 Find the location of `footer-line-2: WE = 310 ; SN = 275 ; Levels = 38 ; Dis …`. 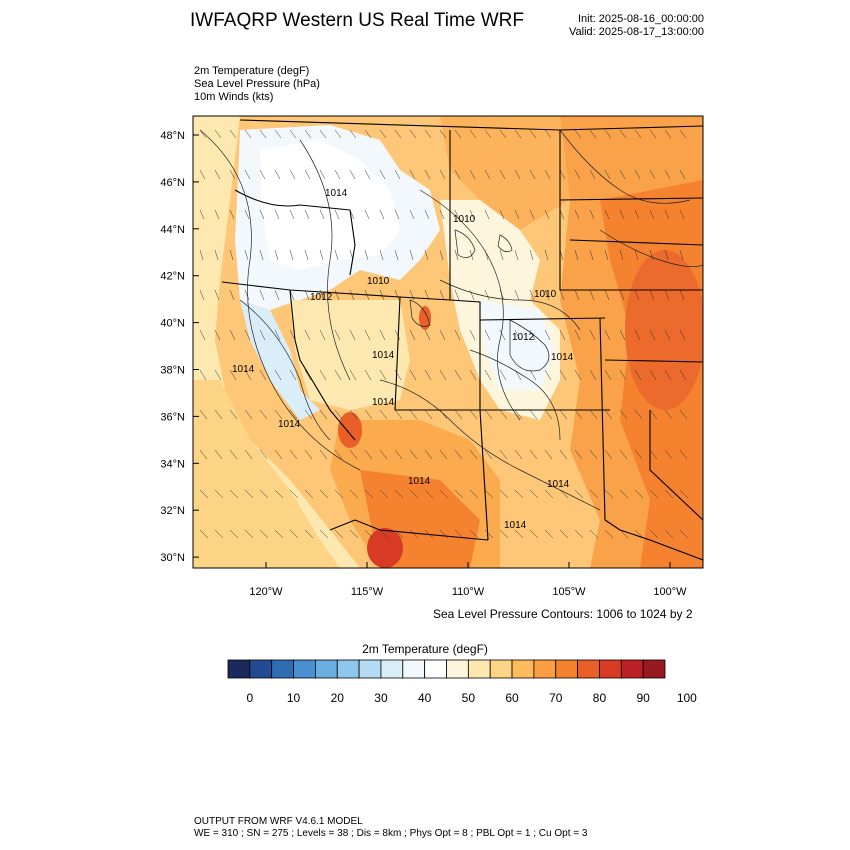

footer-line-2: WE = 310 ; SN = 275 ; Levels = 38 ; Dis … is located at coordinates (391, 833).